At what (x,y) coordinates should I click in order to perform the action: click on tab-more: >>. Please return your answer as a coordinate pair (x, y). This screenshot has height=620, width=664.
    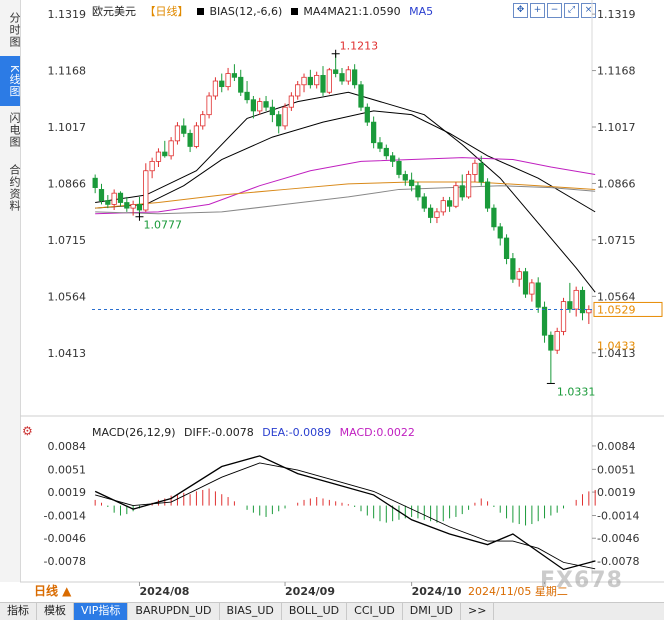
    Looking at the image, I should click on (478, 611).